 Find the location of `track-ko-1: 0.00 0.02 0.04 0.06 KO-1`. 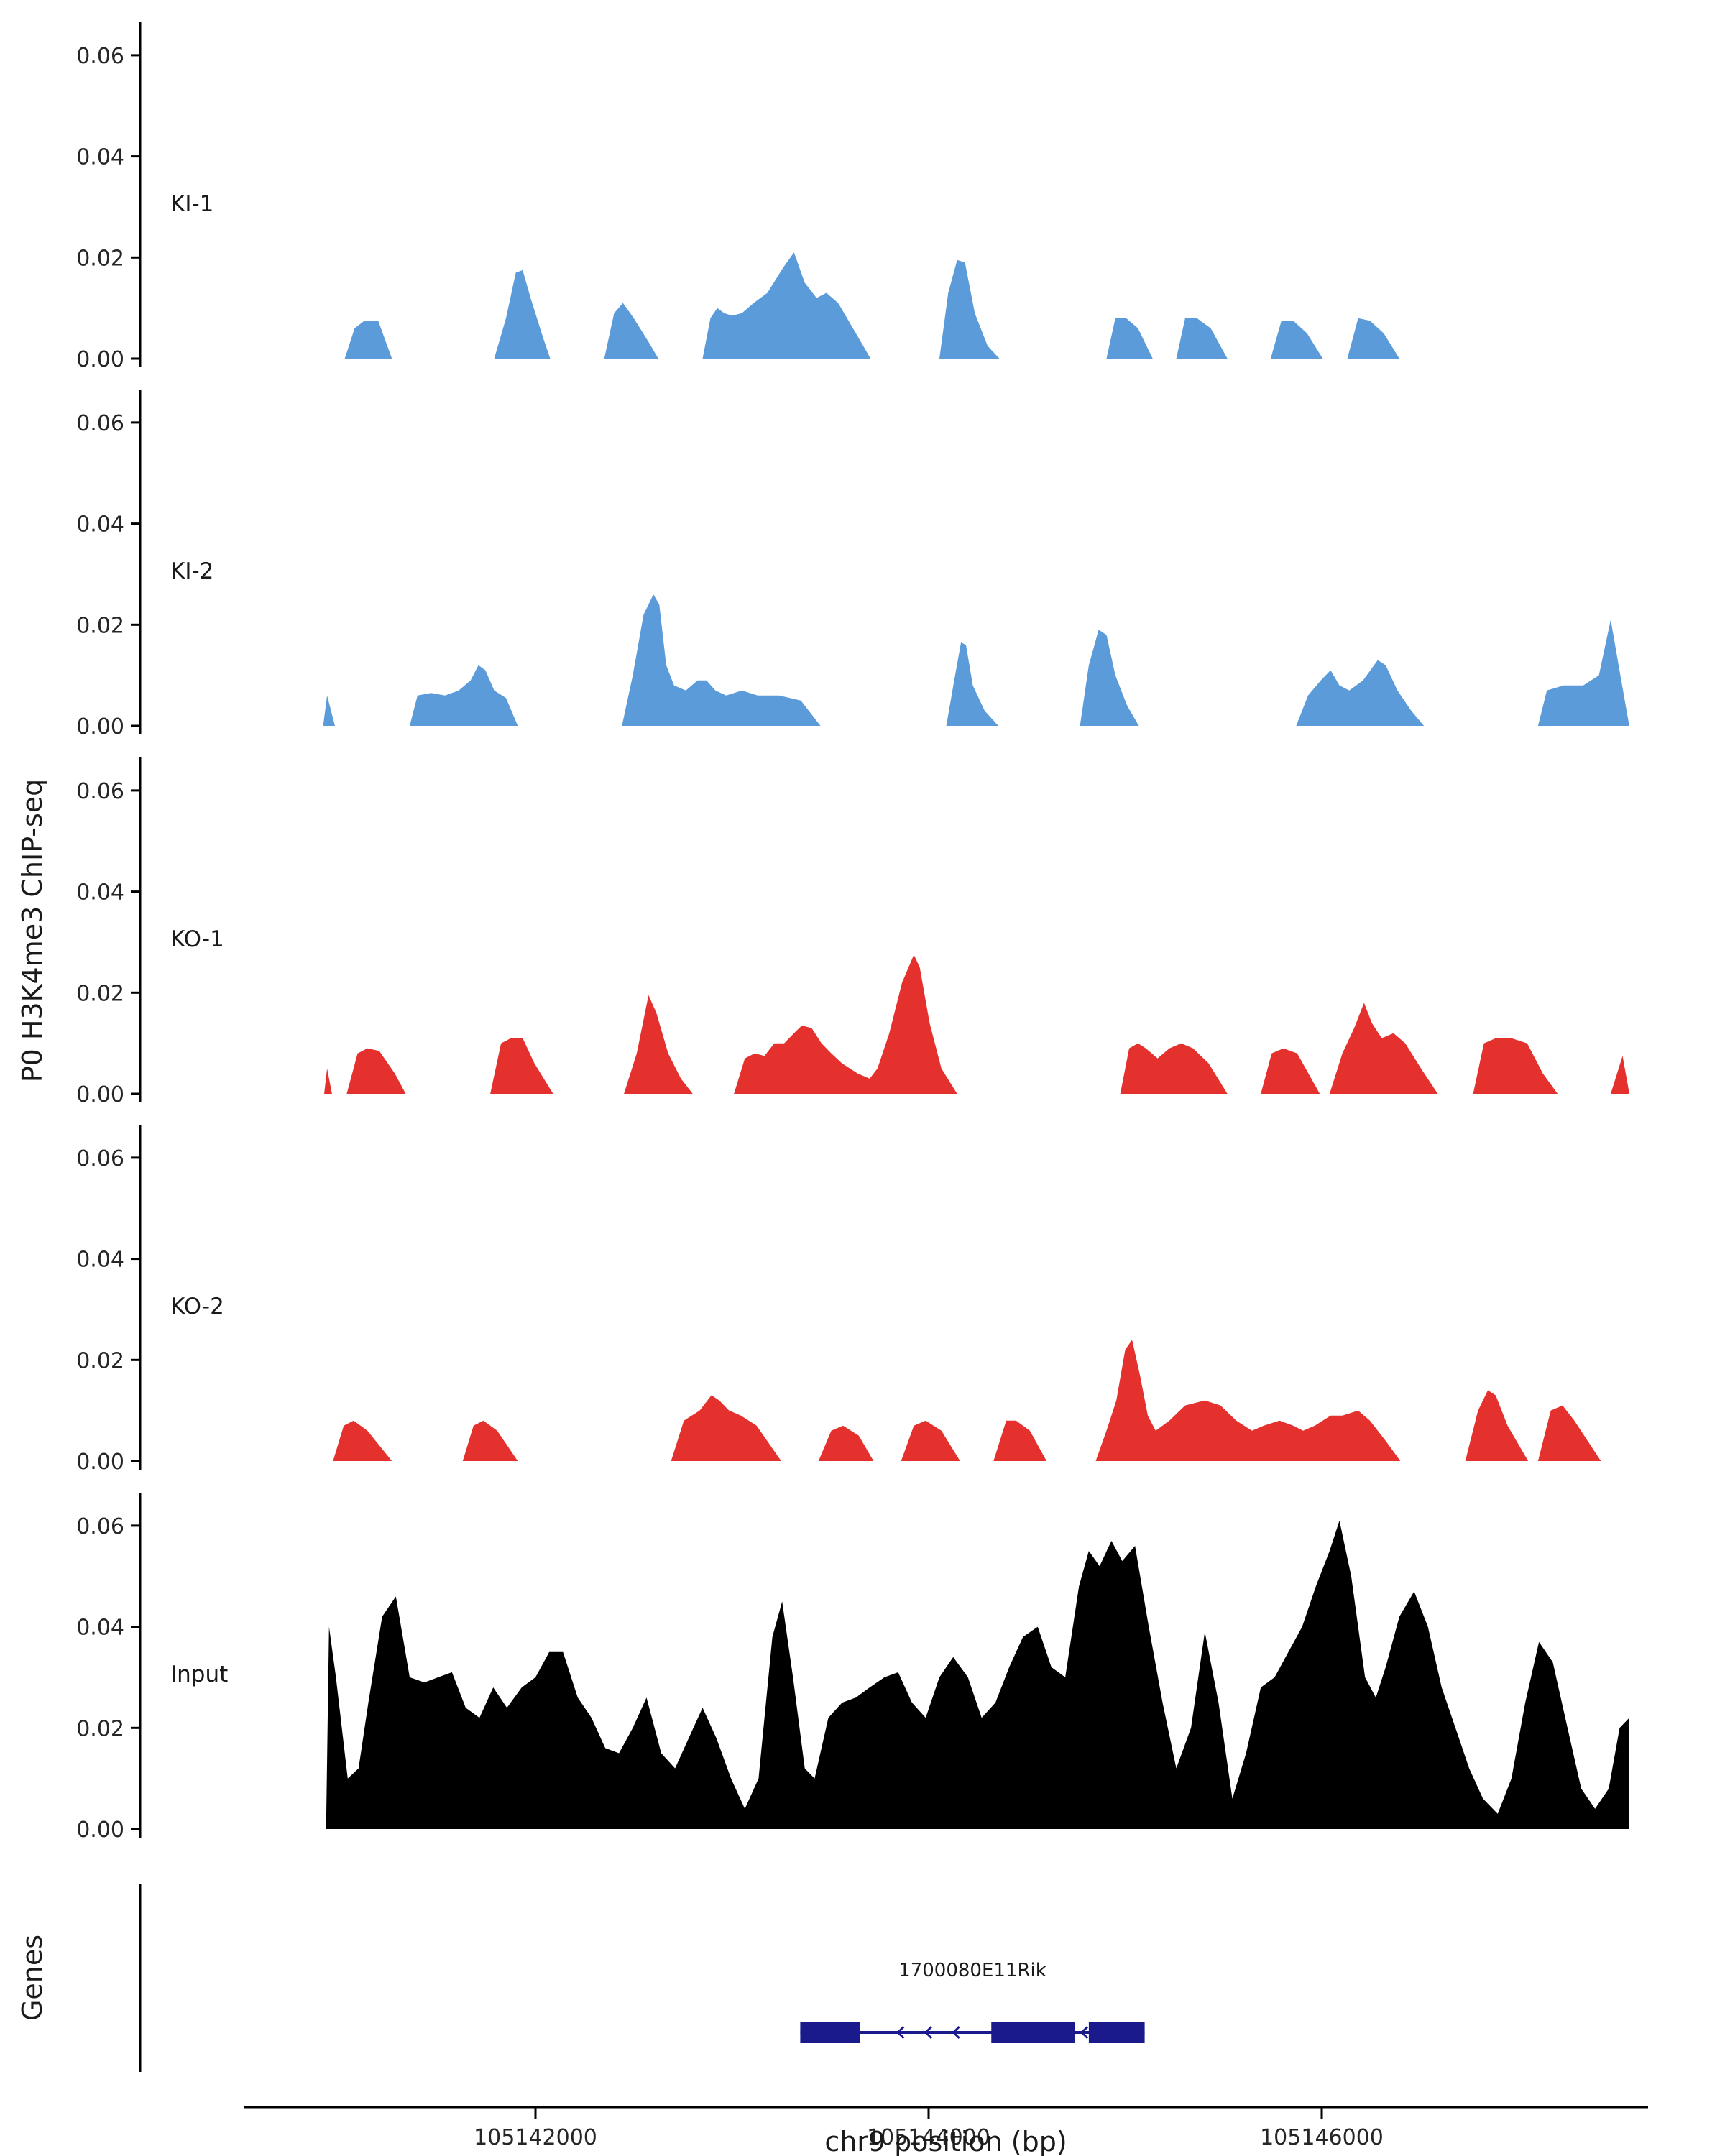

track-ko-1: 0.00 0.02 0.04 0.06 KO-1 is located at coordinates (852, 932).